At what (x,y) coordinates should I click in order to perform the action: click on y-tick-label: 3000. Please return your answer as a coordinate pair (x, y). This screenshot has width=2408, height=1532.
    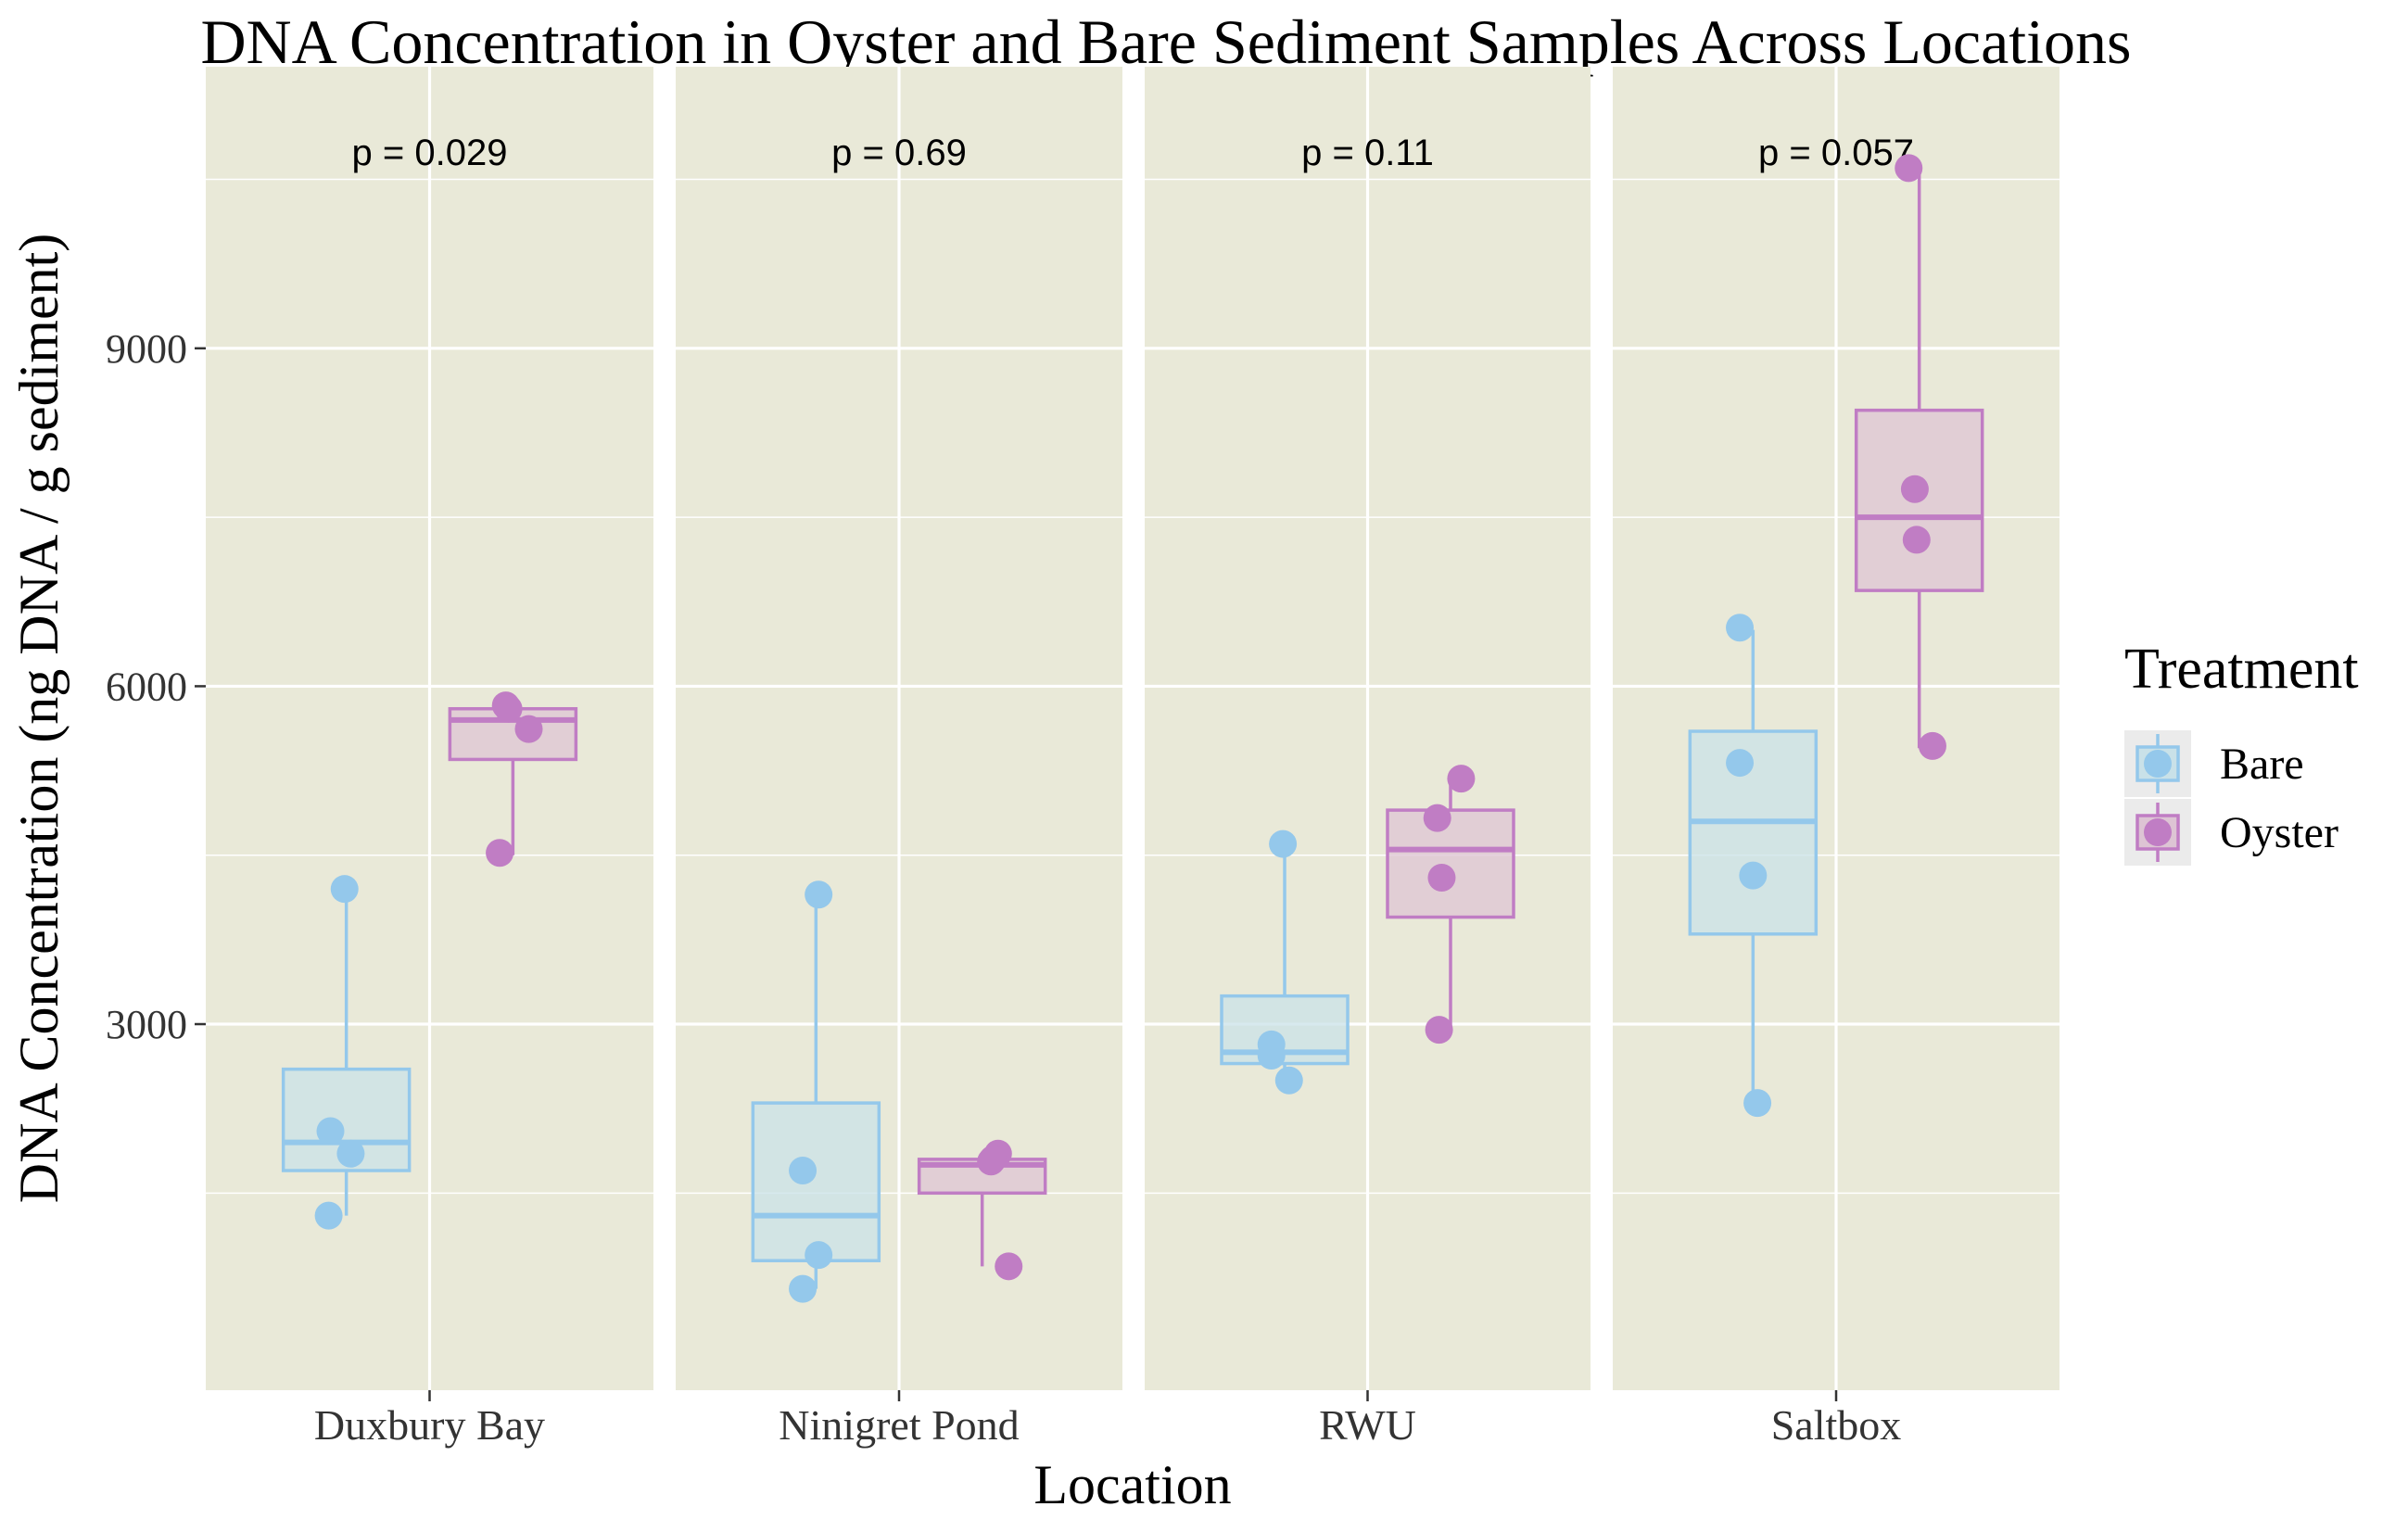
    Looking at the image, I should click on (146, 1024).